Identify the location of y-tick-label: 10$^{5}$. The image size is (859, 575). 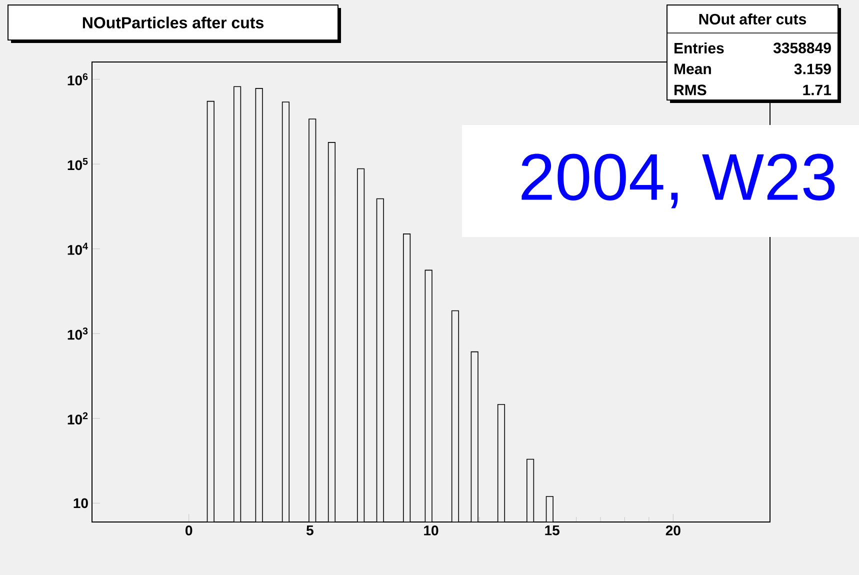
(78, 164).